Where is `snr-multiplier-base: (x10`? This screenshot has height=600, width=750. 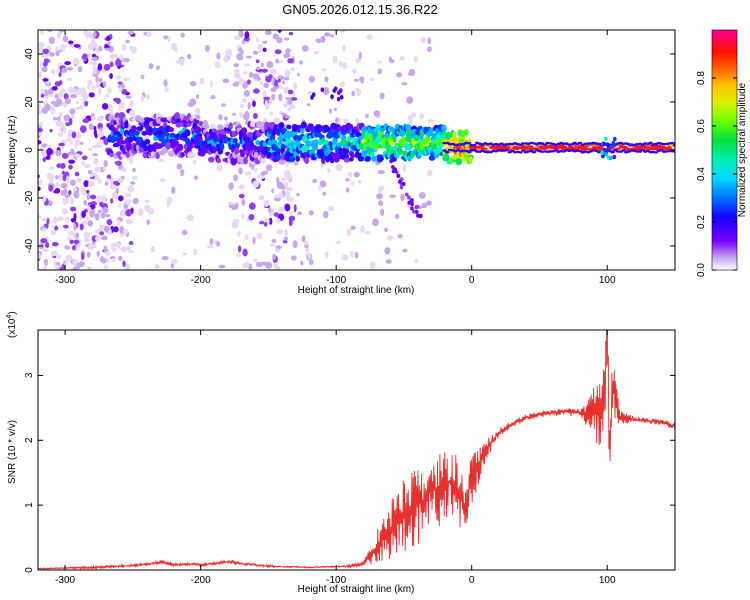 snr-multiplier-base: (x10 is located at coordinates (12, 328).